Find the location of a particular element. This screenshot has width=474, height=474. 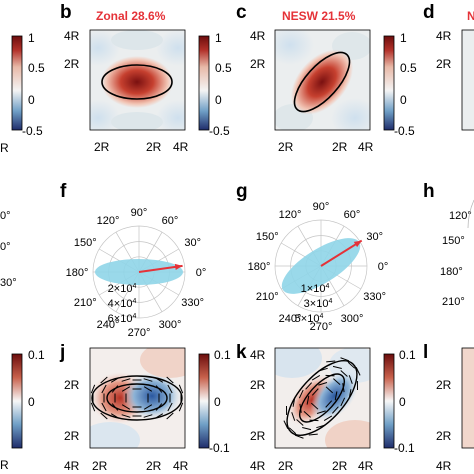

polar-radius-label: 6×104 is located at coordinates (122, 319).